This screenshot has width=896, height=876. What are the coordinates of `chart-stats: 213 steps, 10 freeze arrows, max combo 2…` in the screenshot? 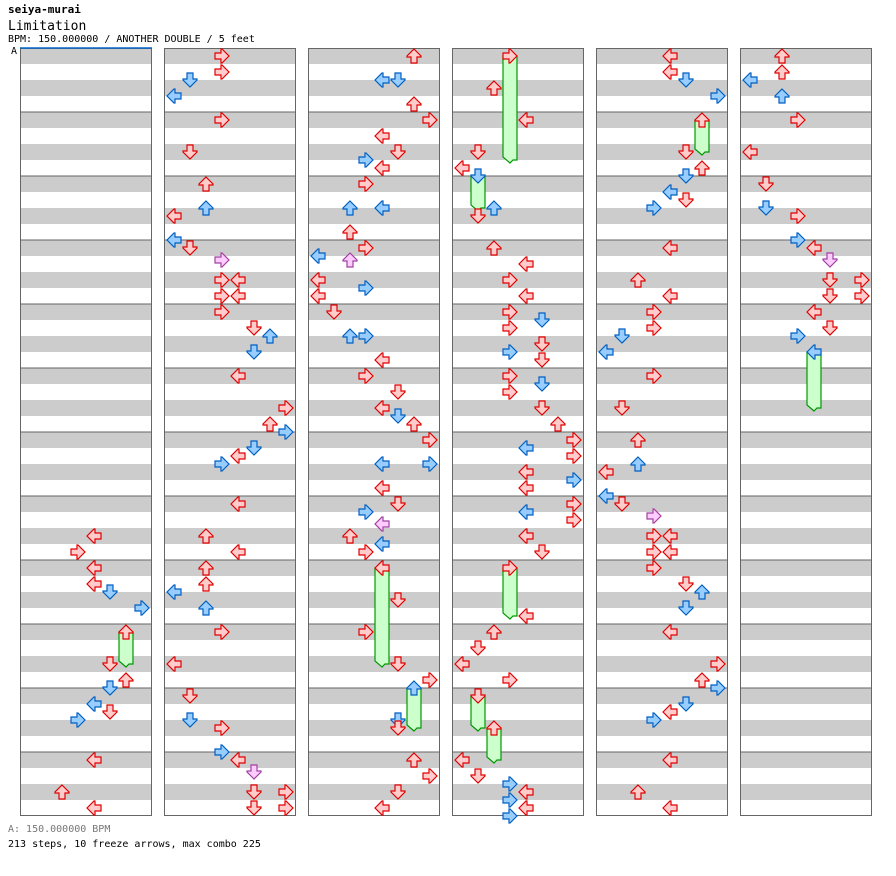 It's located at (134, 844).